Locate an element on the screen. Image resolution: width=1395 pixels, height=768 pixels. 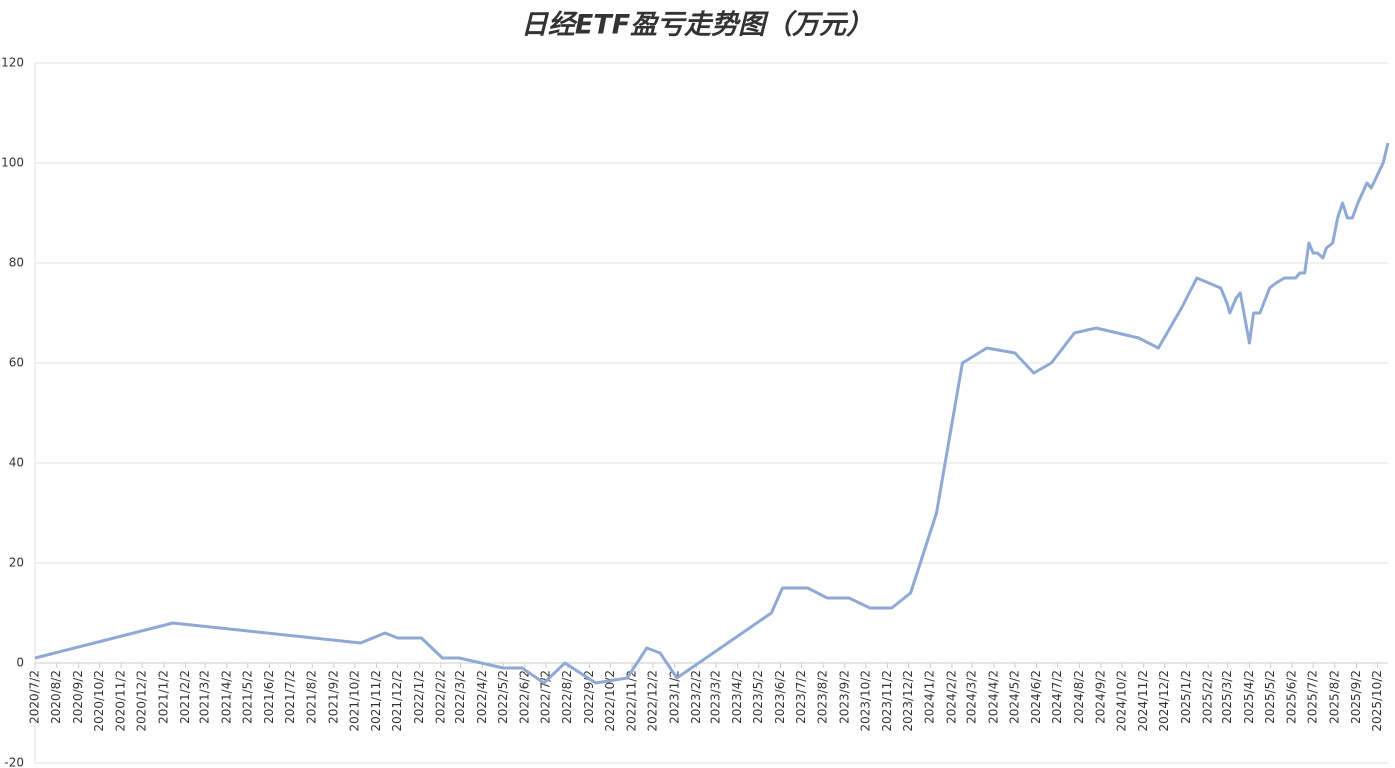
x-tick-label: 2024/10/2 is located at coordinates (1122, 701).